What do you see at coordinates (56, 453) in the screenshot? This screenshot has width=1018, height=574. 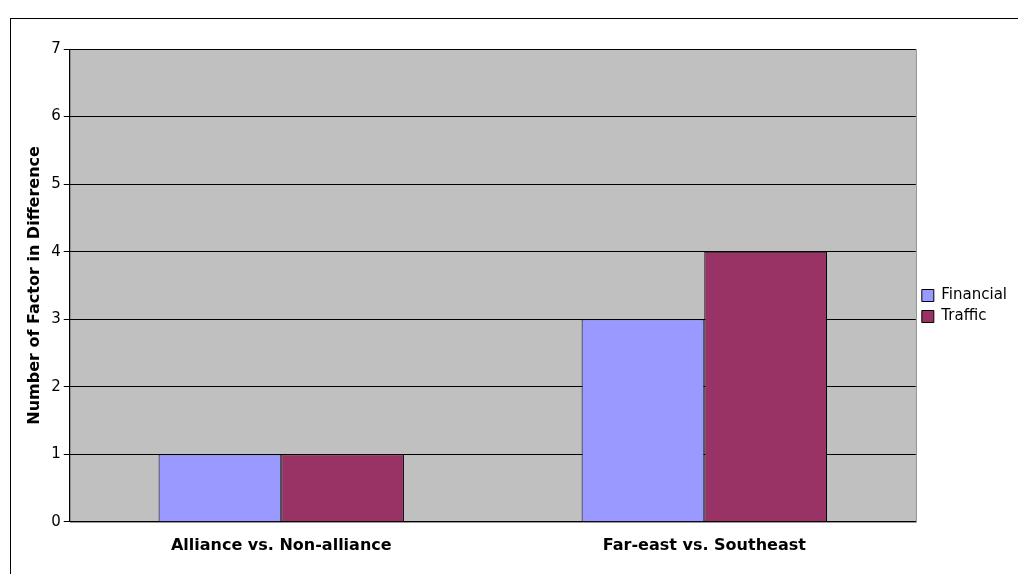 I see `y-tick-label: 1` at bounding box center [56, 453].